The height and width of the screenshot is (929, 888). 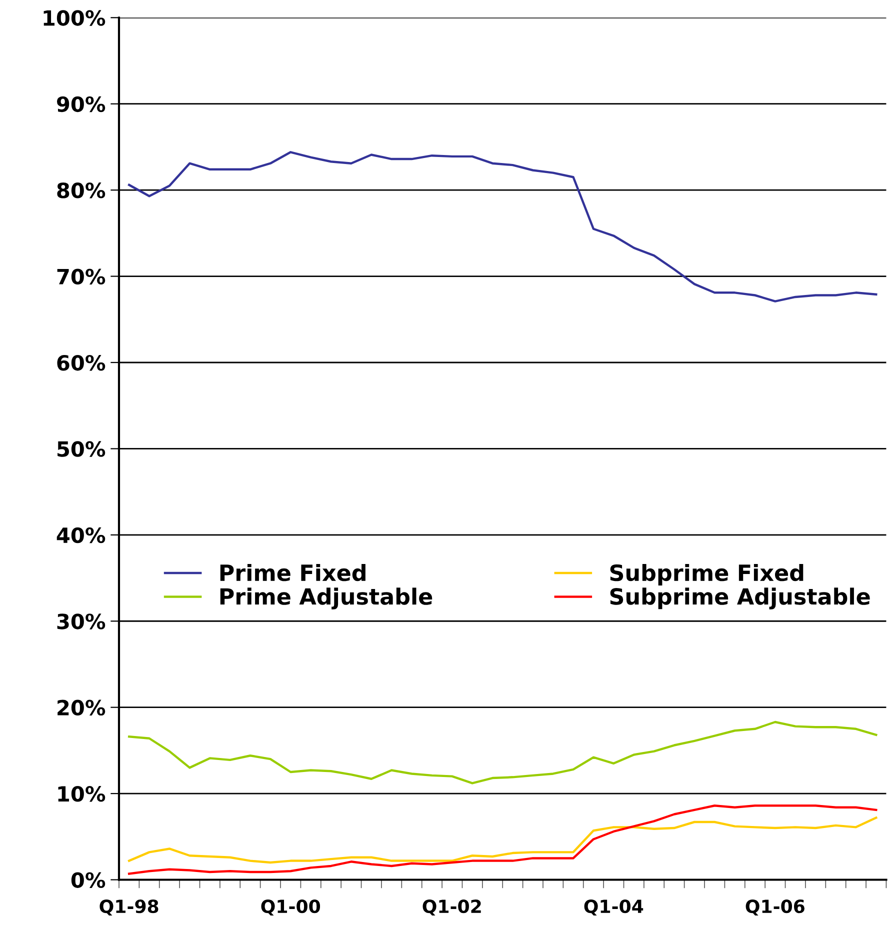 What do you see at coordinates (81, 622) in the screenshot?
I see `y-tick-label: 30%` at bounding box center [81, 622].